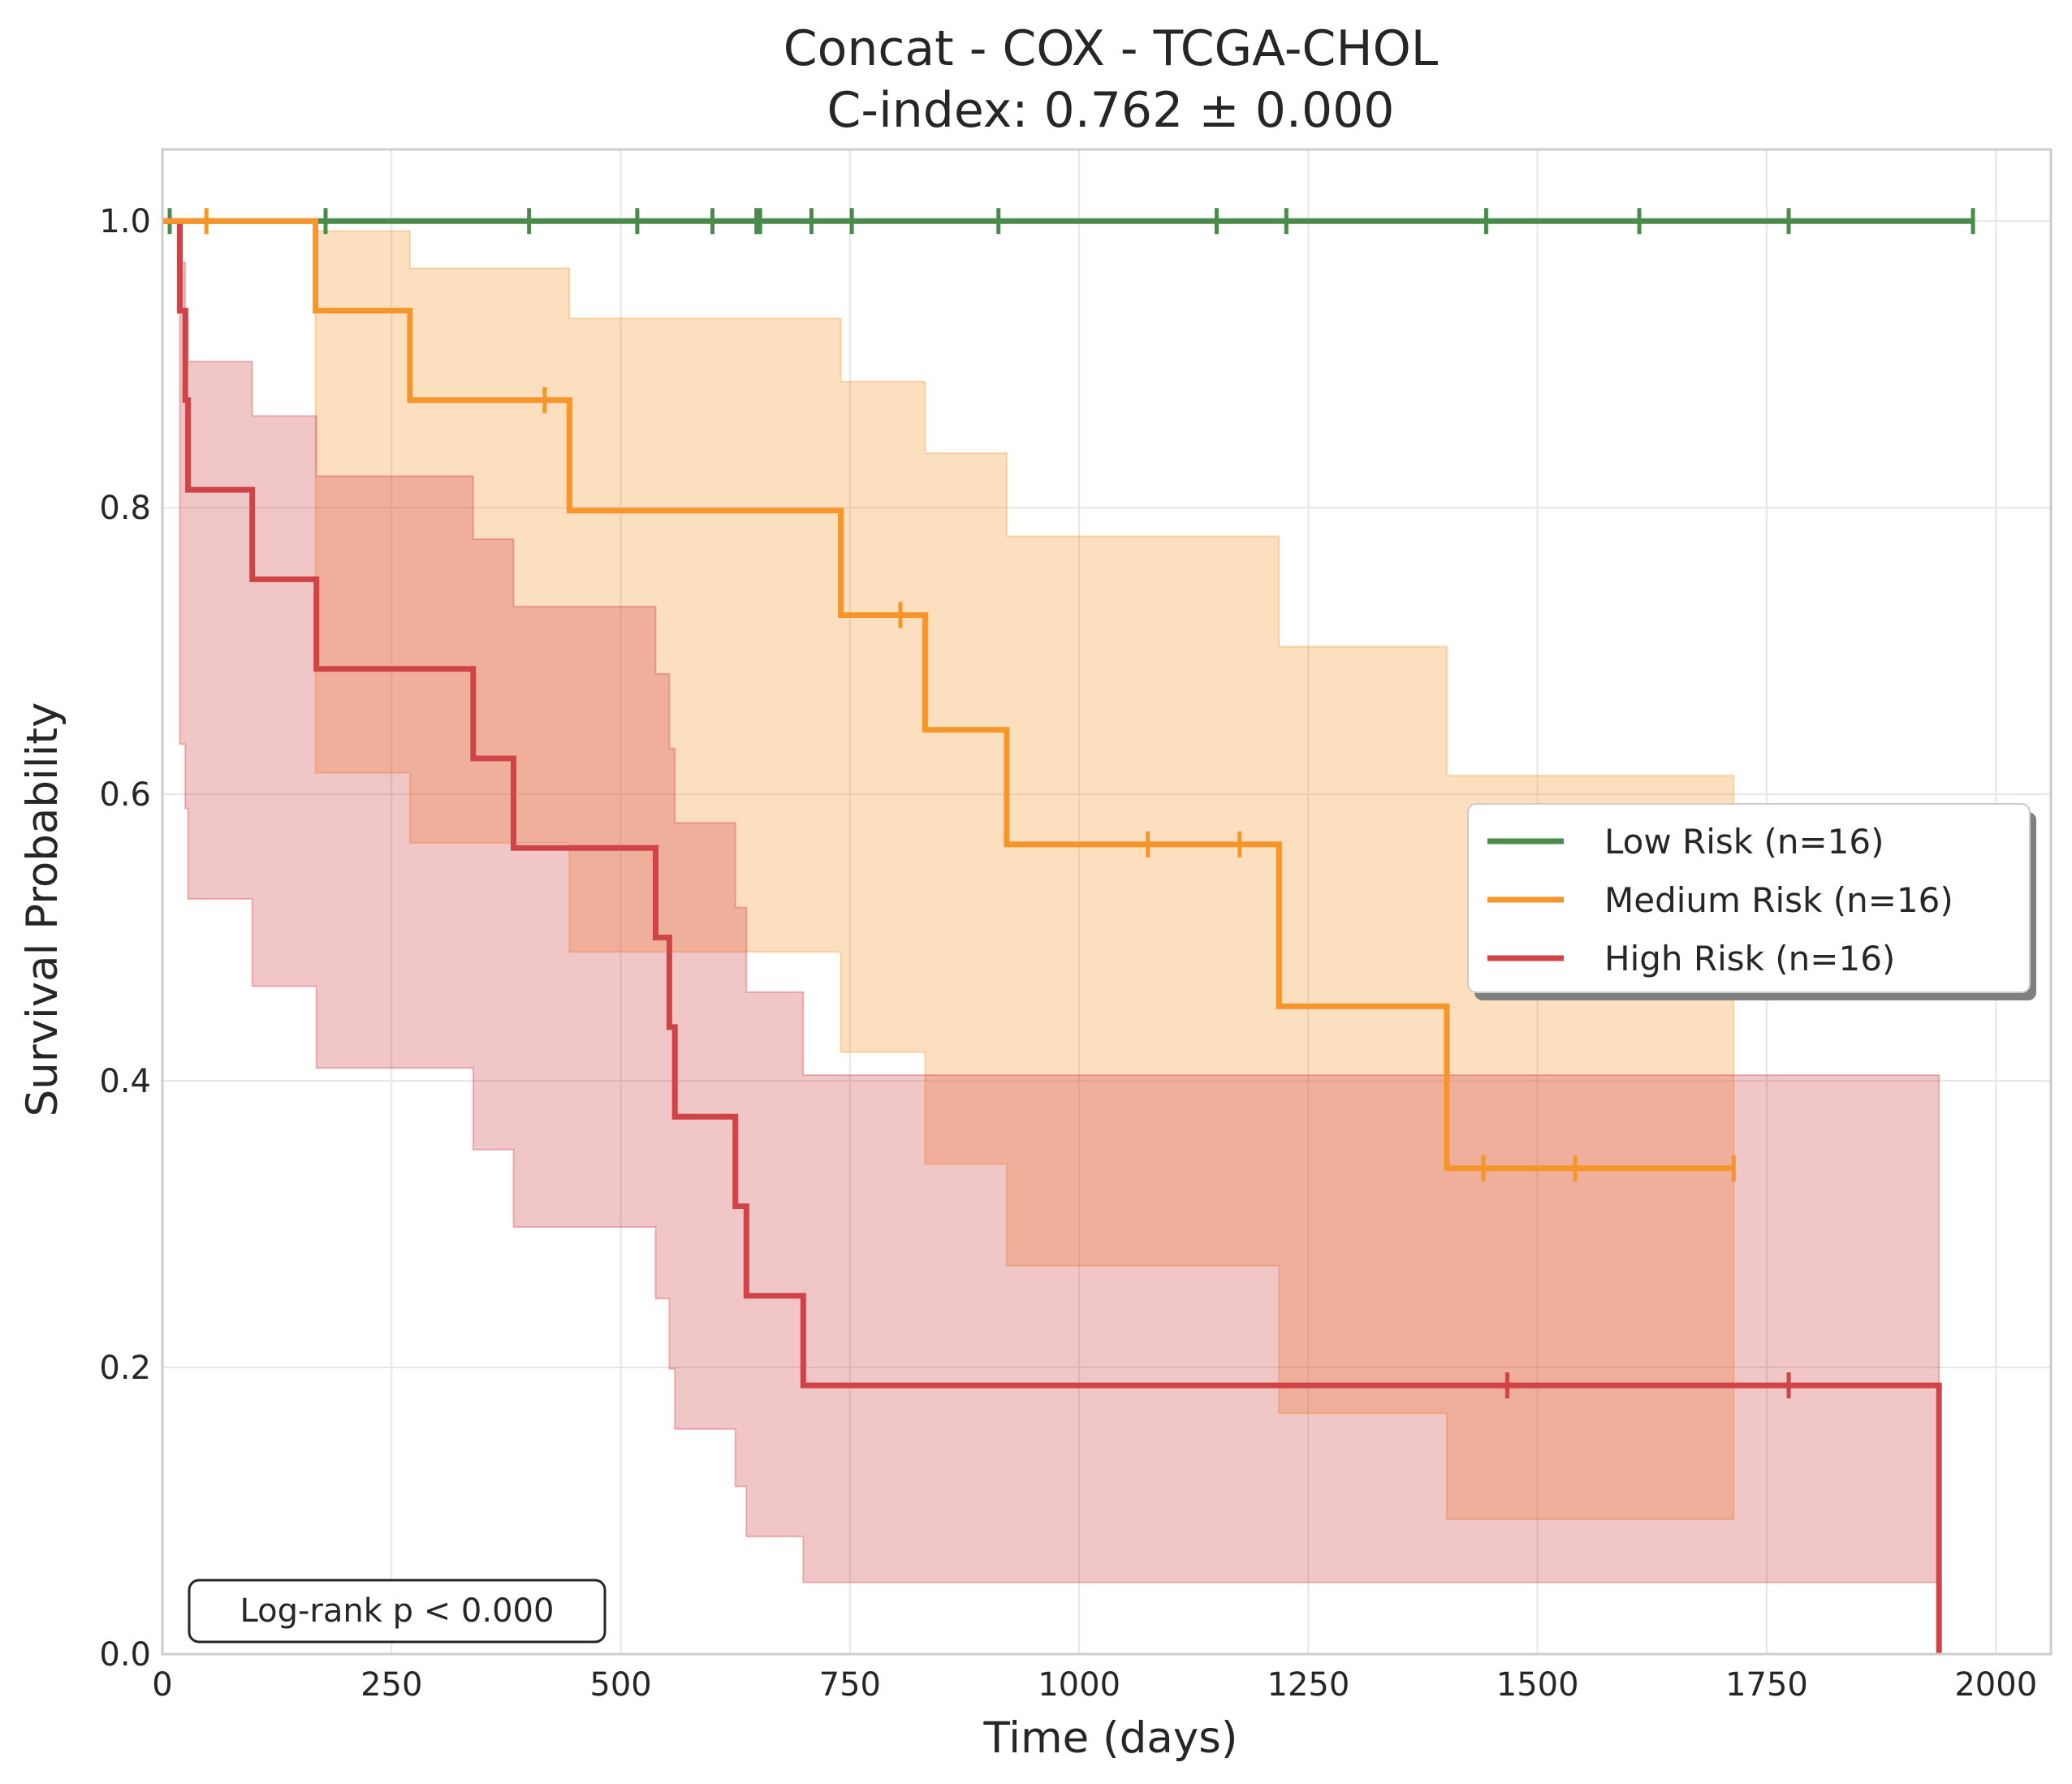 The image size is (2072, 1784). Describe the element at coordinates (620, 1685) in the screenshot. I see `x-tick-label-2: 500` at that location.